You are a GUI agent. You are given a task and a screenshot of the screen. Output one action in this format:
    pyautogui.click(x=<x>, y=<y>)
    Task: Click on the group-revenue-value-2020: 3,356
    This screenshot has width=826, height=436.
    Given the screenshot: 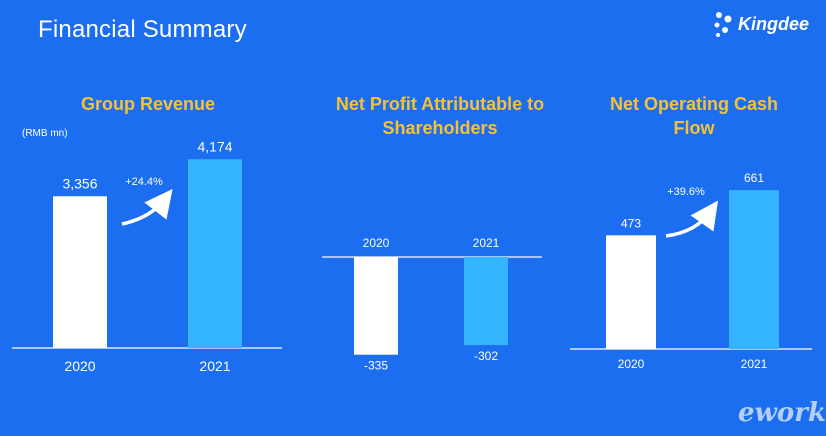 What is the action you would take?
    pyautogui.click(x=79, y=183)
    